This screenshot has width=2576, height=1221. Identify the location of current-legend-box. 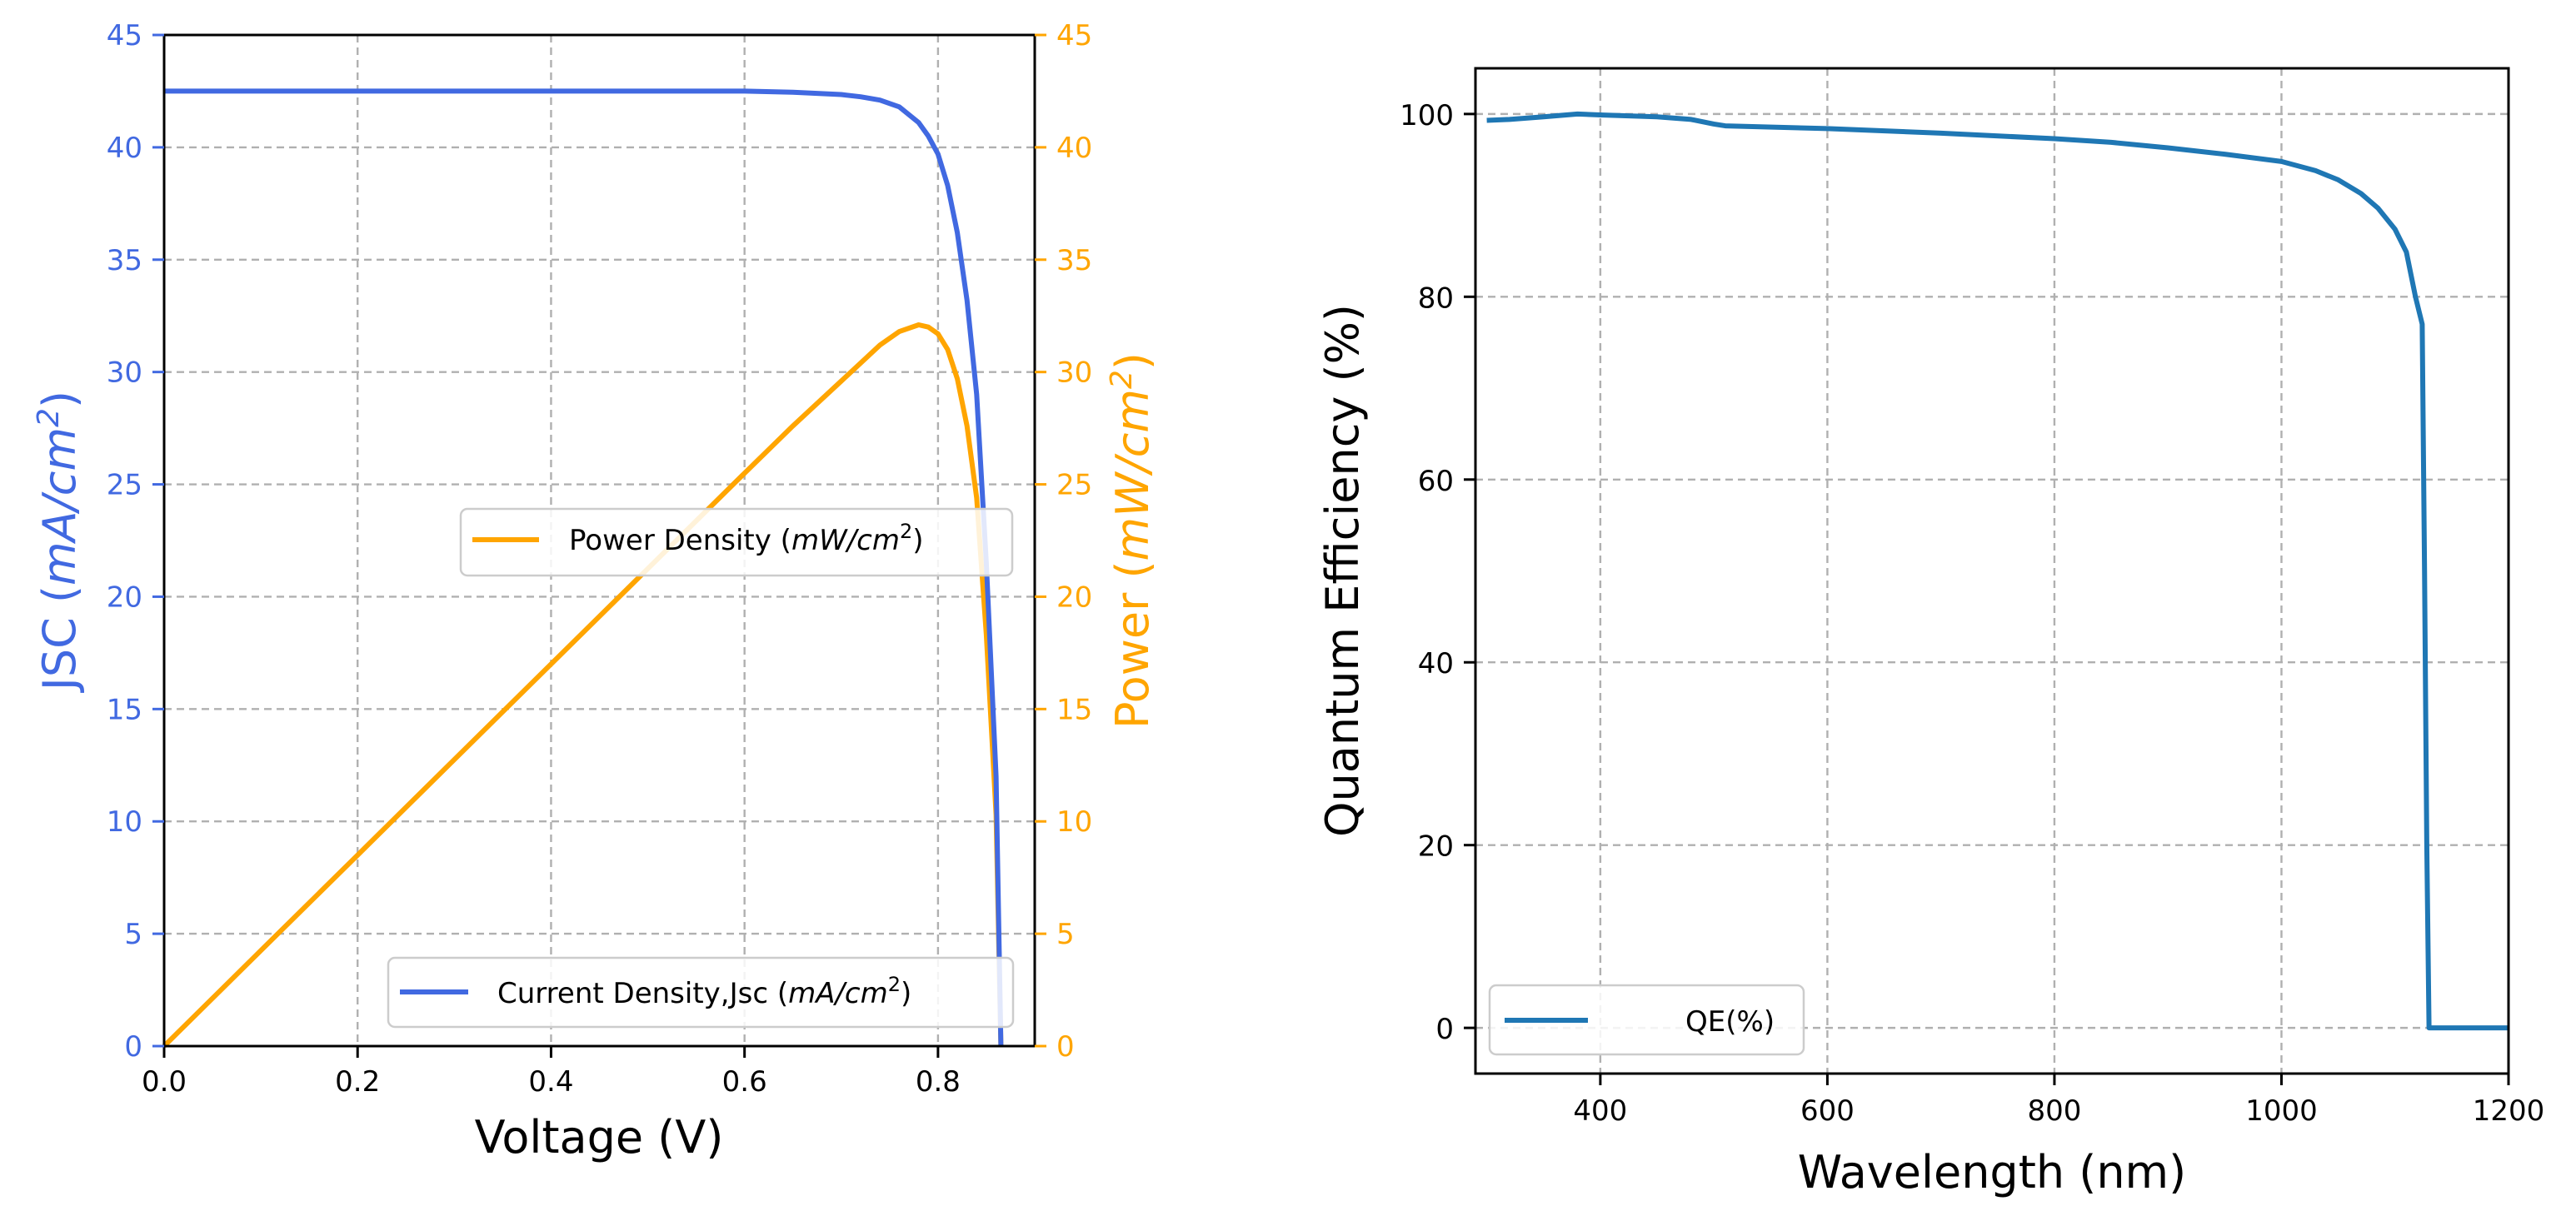
(701, 992).